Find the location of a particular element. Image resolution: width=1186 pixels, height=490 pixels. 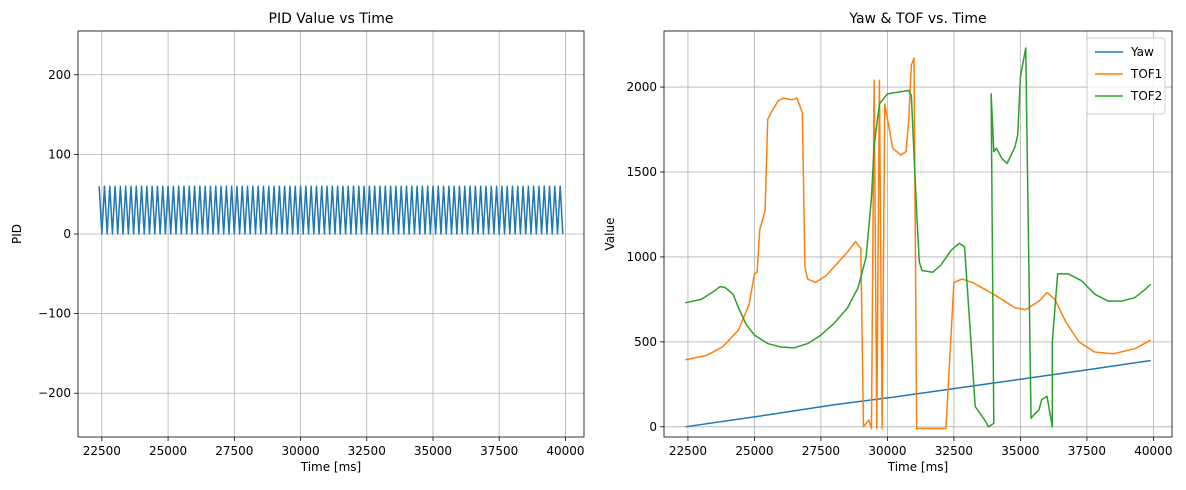

chart-1-y-tick-label: −200 is located at coordinates (54, 393).